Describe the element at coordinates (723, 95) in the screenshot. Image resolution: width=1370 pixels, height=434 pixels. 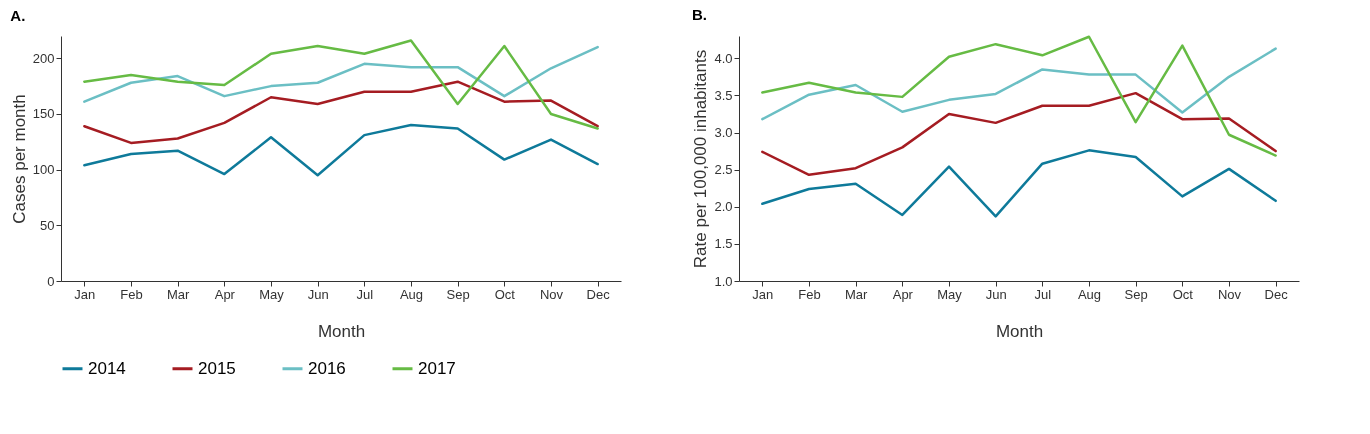
I see `y-tick-label: 3.5` at that location.